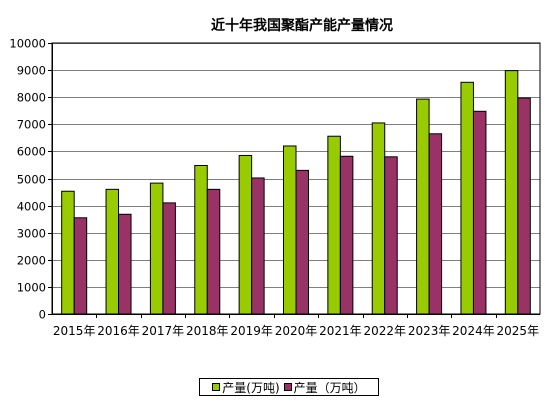 The height and width of the screenshot is (410, 554). Describe the element at coordinates (518, 331) in the screenshot. I see `x-tick-label: 2025年` at that location.